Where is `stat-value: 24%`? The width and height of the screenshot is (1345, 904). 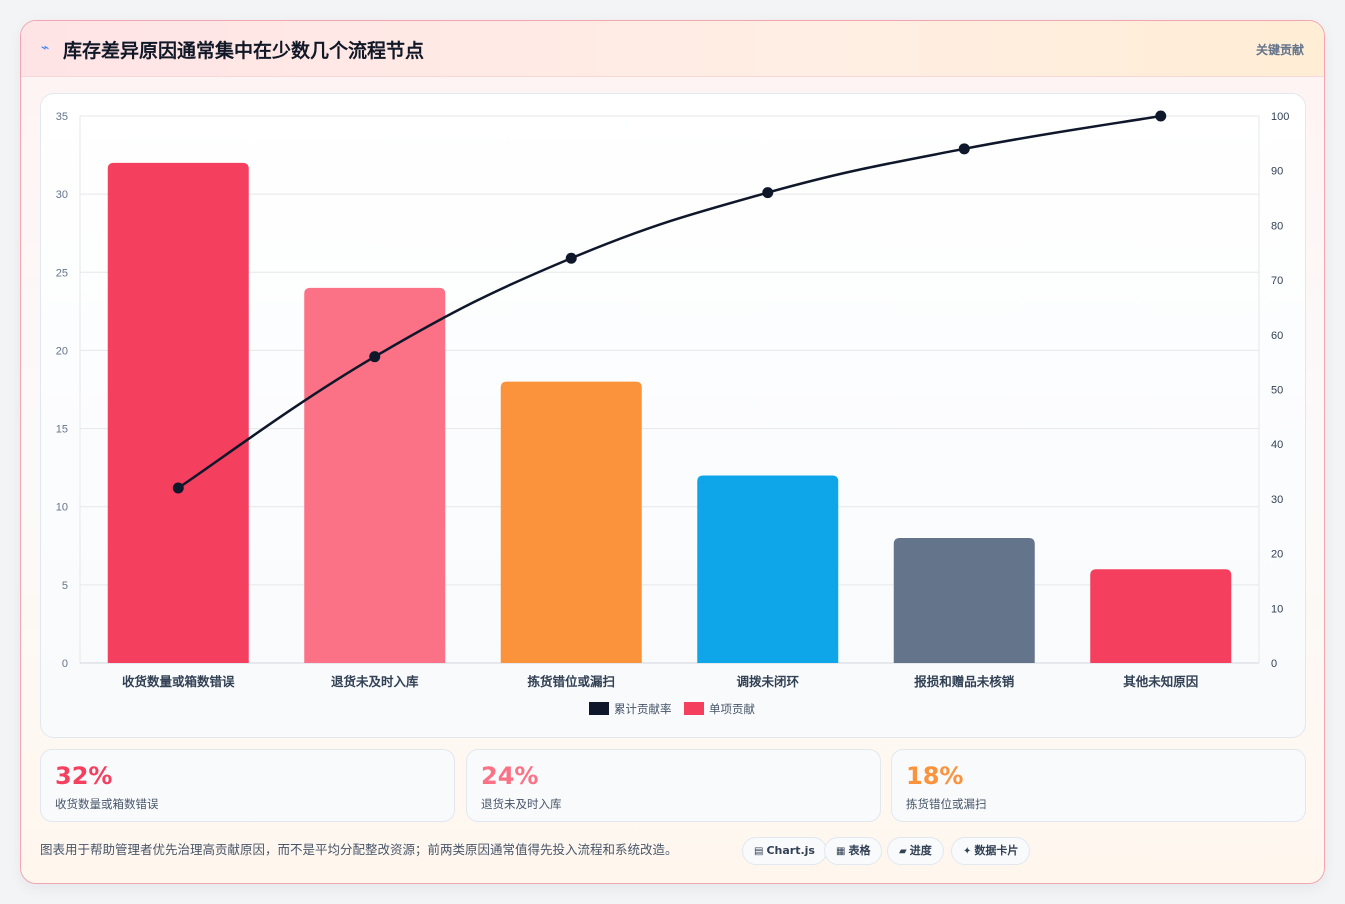 stat-value: 24% is located at coordinates (510, 776).